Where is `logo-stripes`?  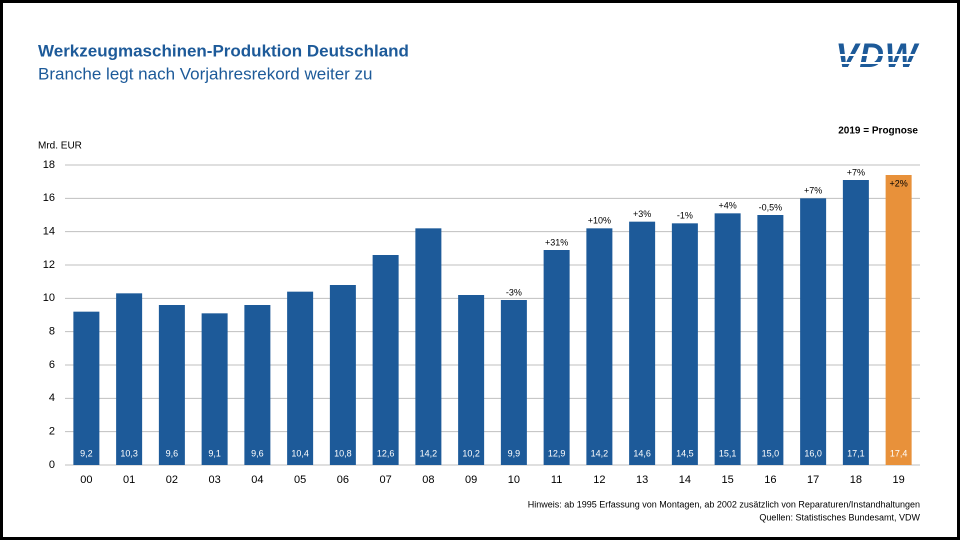
logo-stripes is located at coordinates (862, 59).